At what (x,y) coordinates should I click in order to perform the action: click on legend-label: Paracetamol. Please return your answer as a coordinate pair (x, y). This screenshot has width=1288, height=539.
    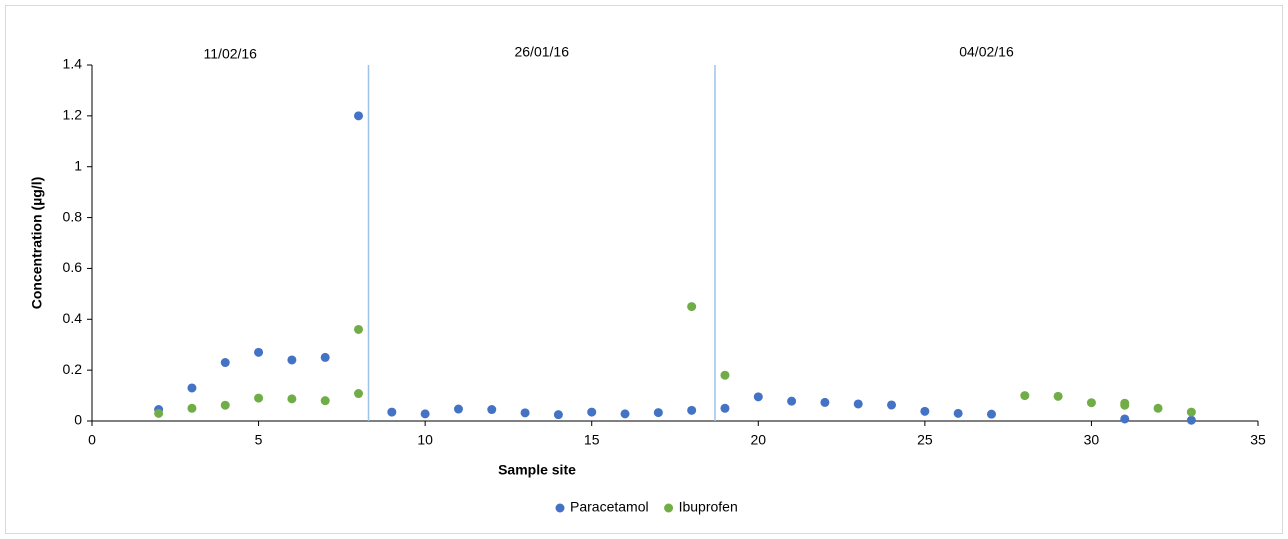
    Looking at the image, I should click on (609, 507).